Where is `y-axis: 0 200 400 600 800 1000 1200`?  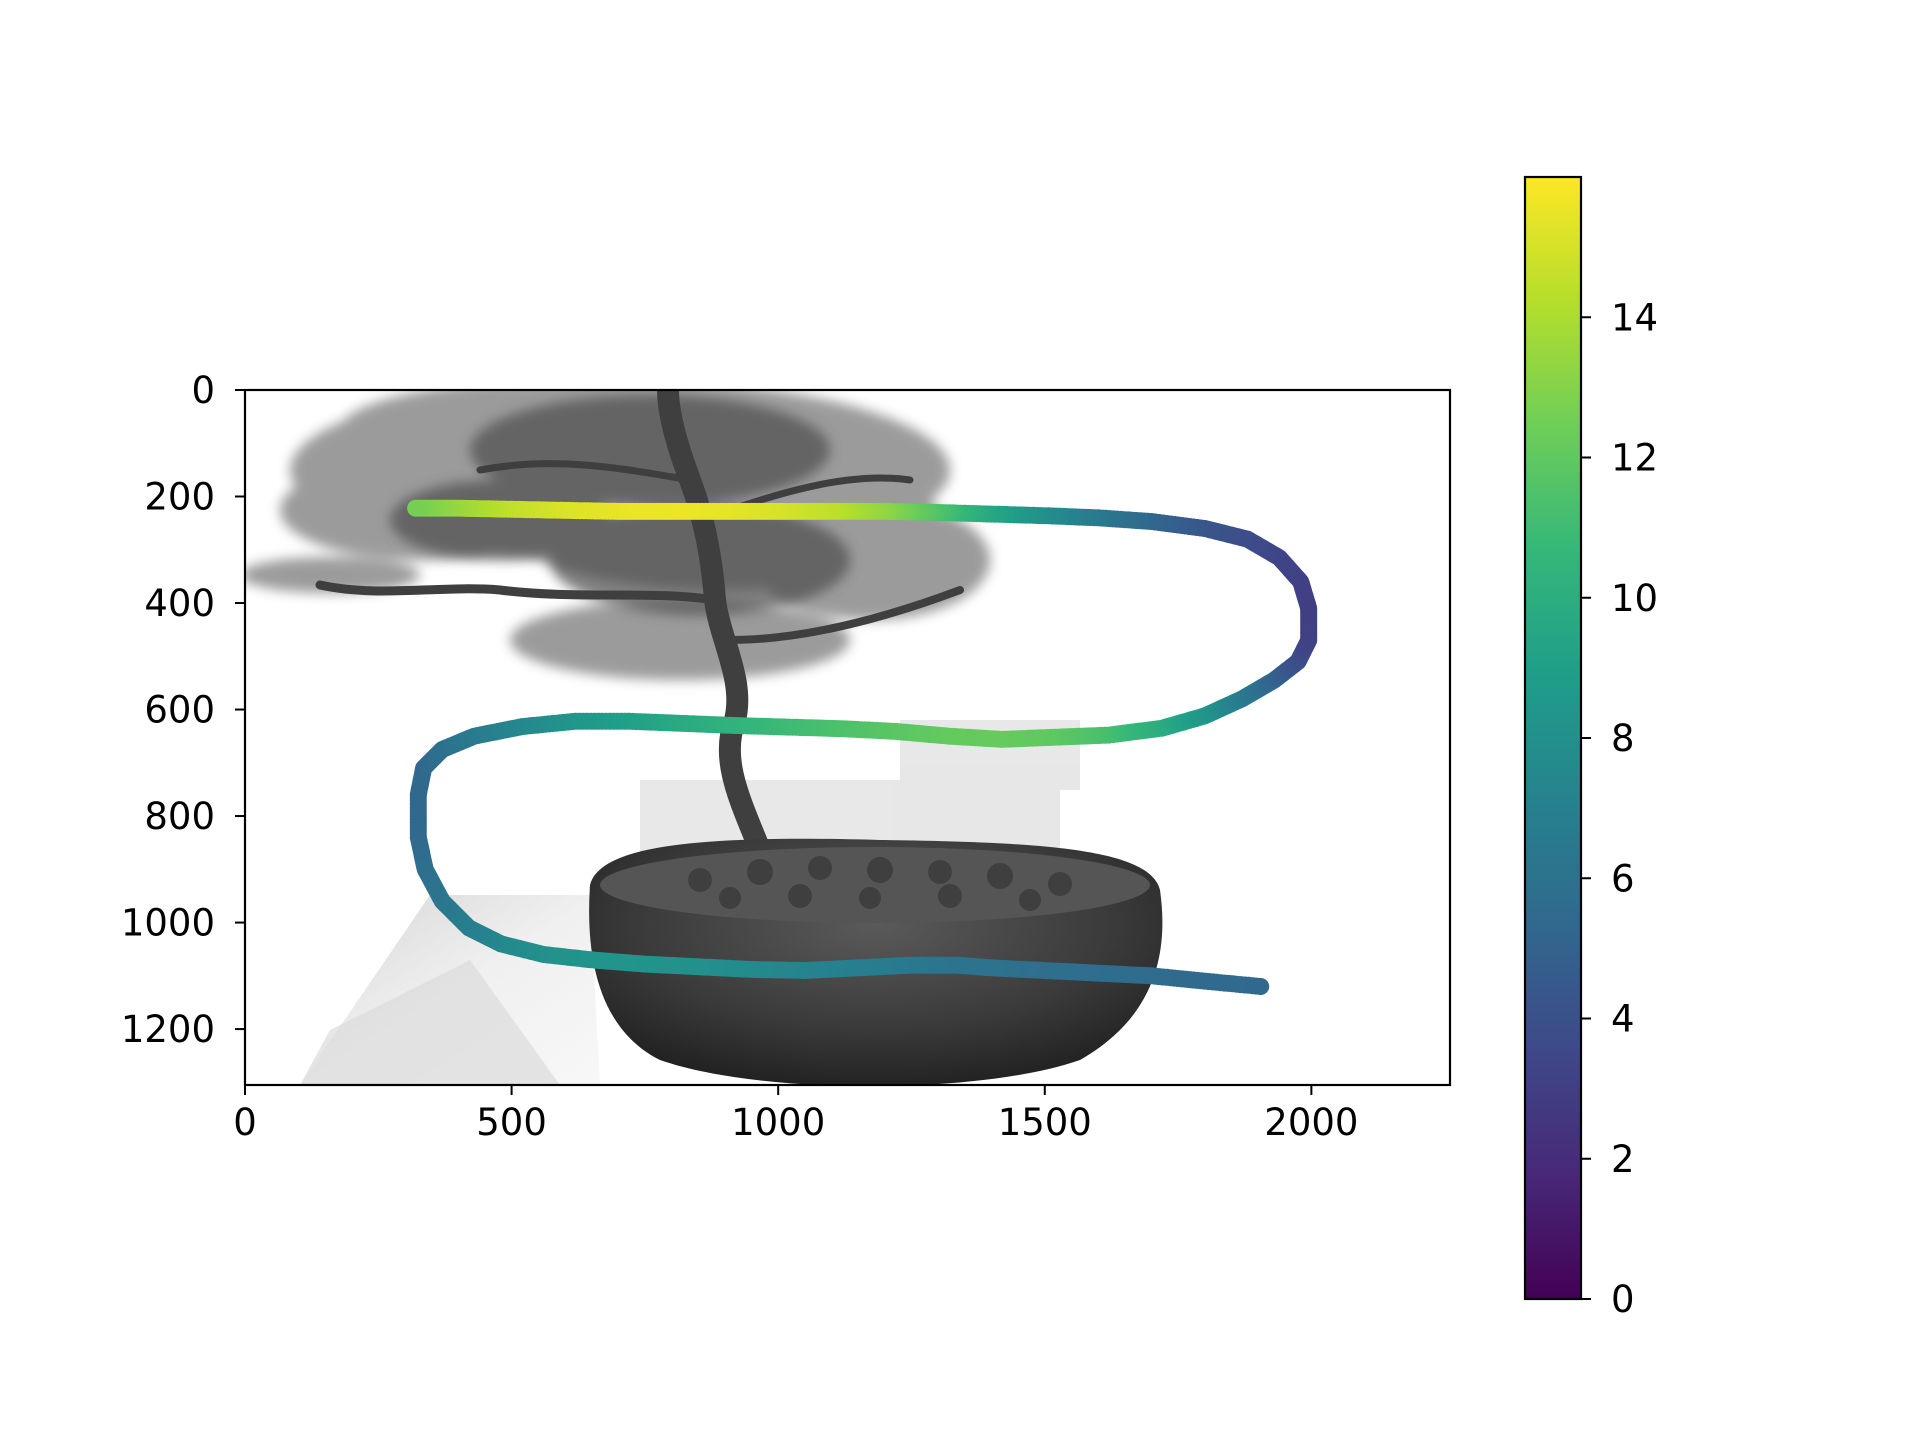 y-axis: 0 200 400 600 800 1000 1200 is located at coordinates (183, 710).